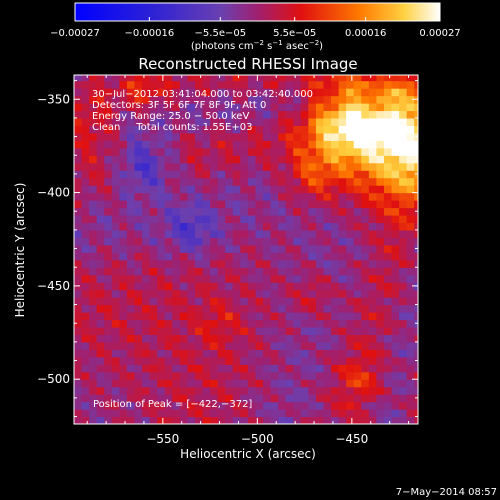 Image resolution: width=500 pixels, height=500 pixels. Describe the element at coordinates (439, 33) in the screenshot. I see `colorbar-tick-label: 0.00027` at that location.